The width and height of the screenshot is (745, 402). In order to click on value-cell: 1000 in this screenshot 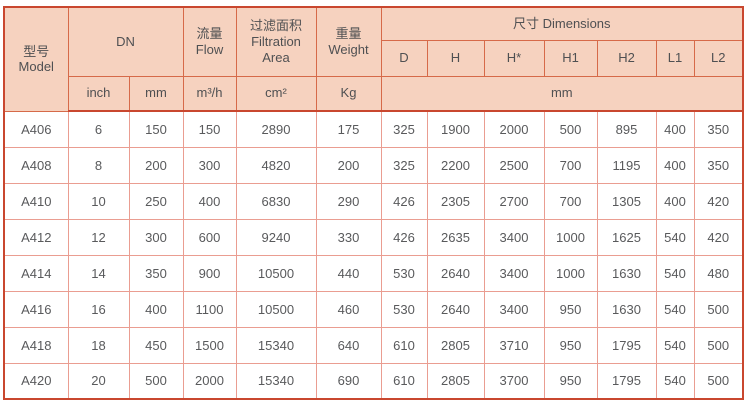, I will do `click(570, 273)`.